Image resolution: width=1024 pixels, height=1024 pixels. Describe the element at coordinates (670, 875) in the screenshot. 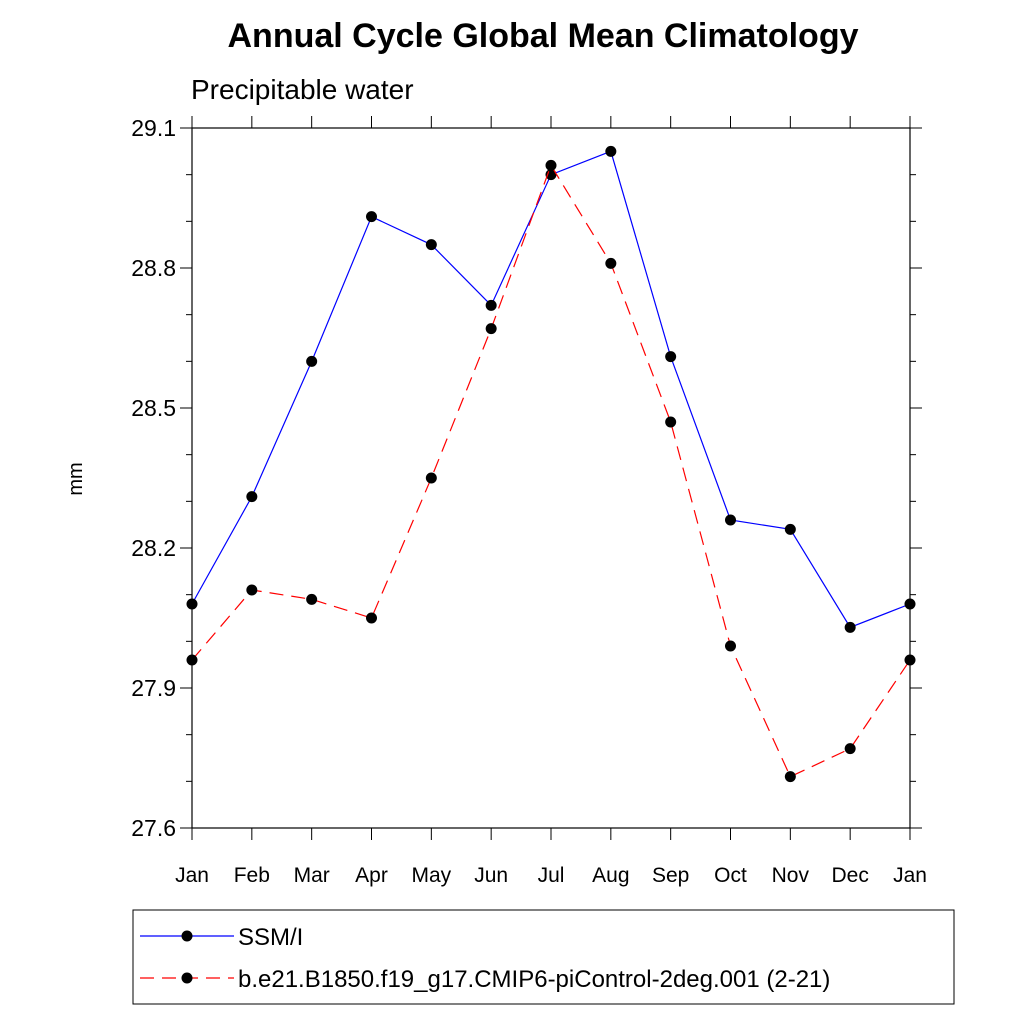

I see `x-tick-label: Sep` at that location.